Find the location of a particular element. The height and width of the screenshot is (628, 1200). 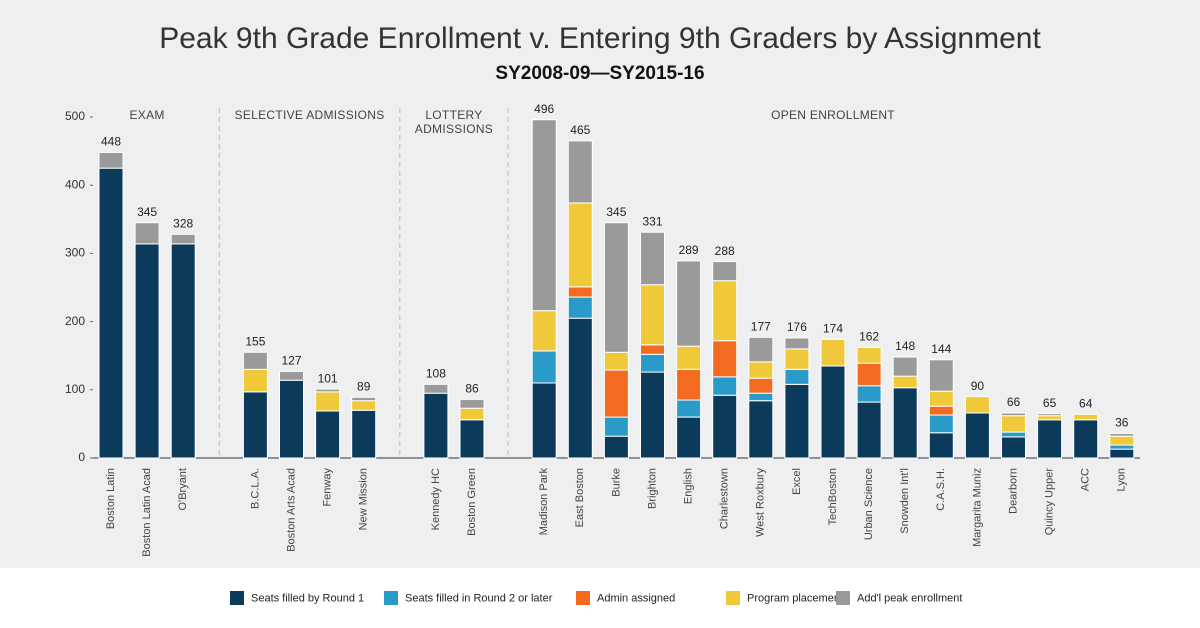

group-label: SELECTIVE ADMISSIONS is located at coordinates (310, 115).